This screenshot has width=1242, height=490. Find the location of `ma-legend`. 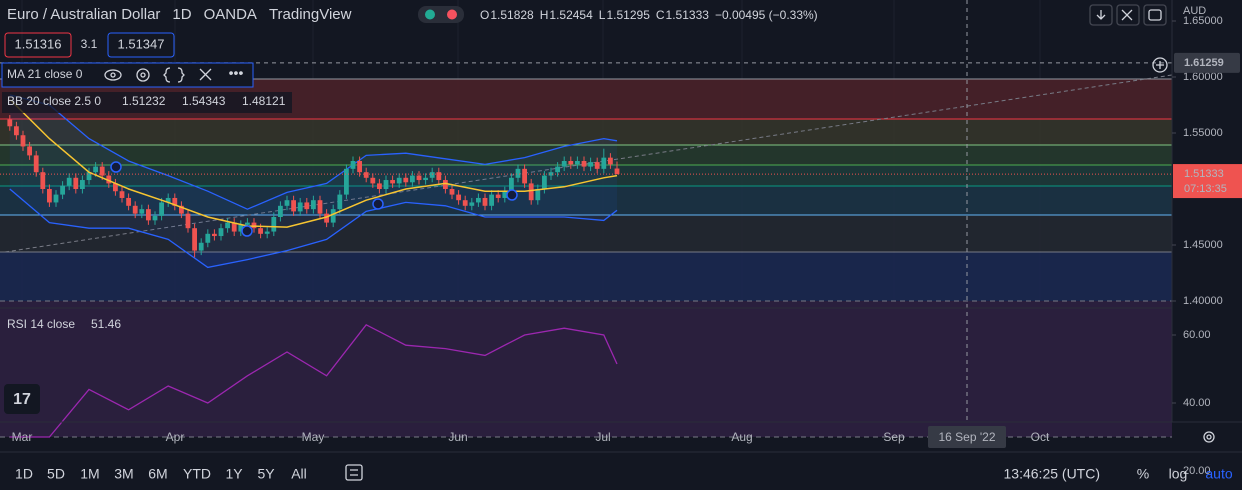

ma-legend is located at coordinates (127, 75).